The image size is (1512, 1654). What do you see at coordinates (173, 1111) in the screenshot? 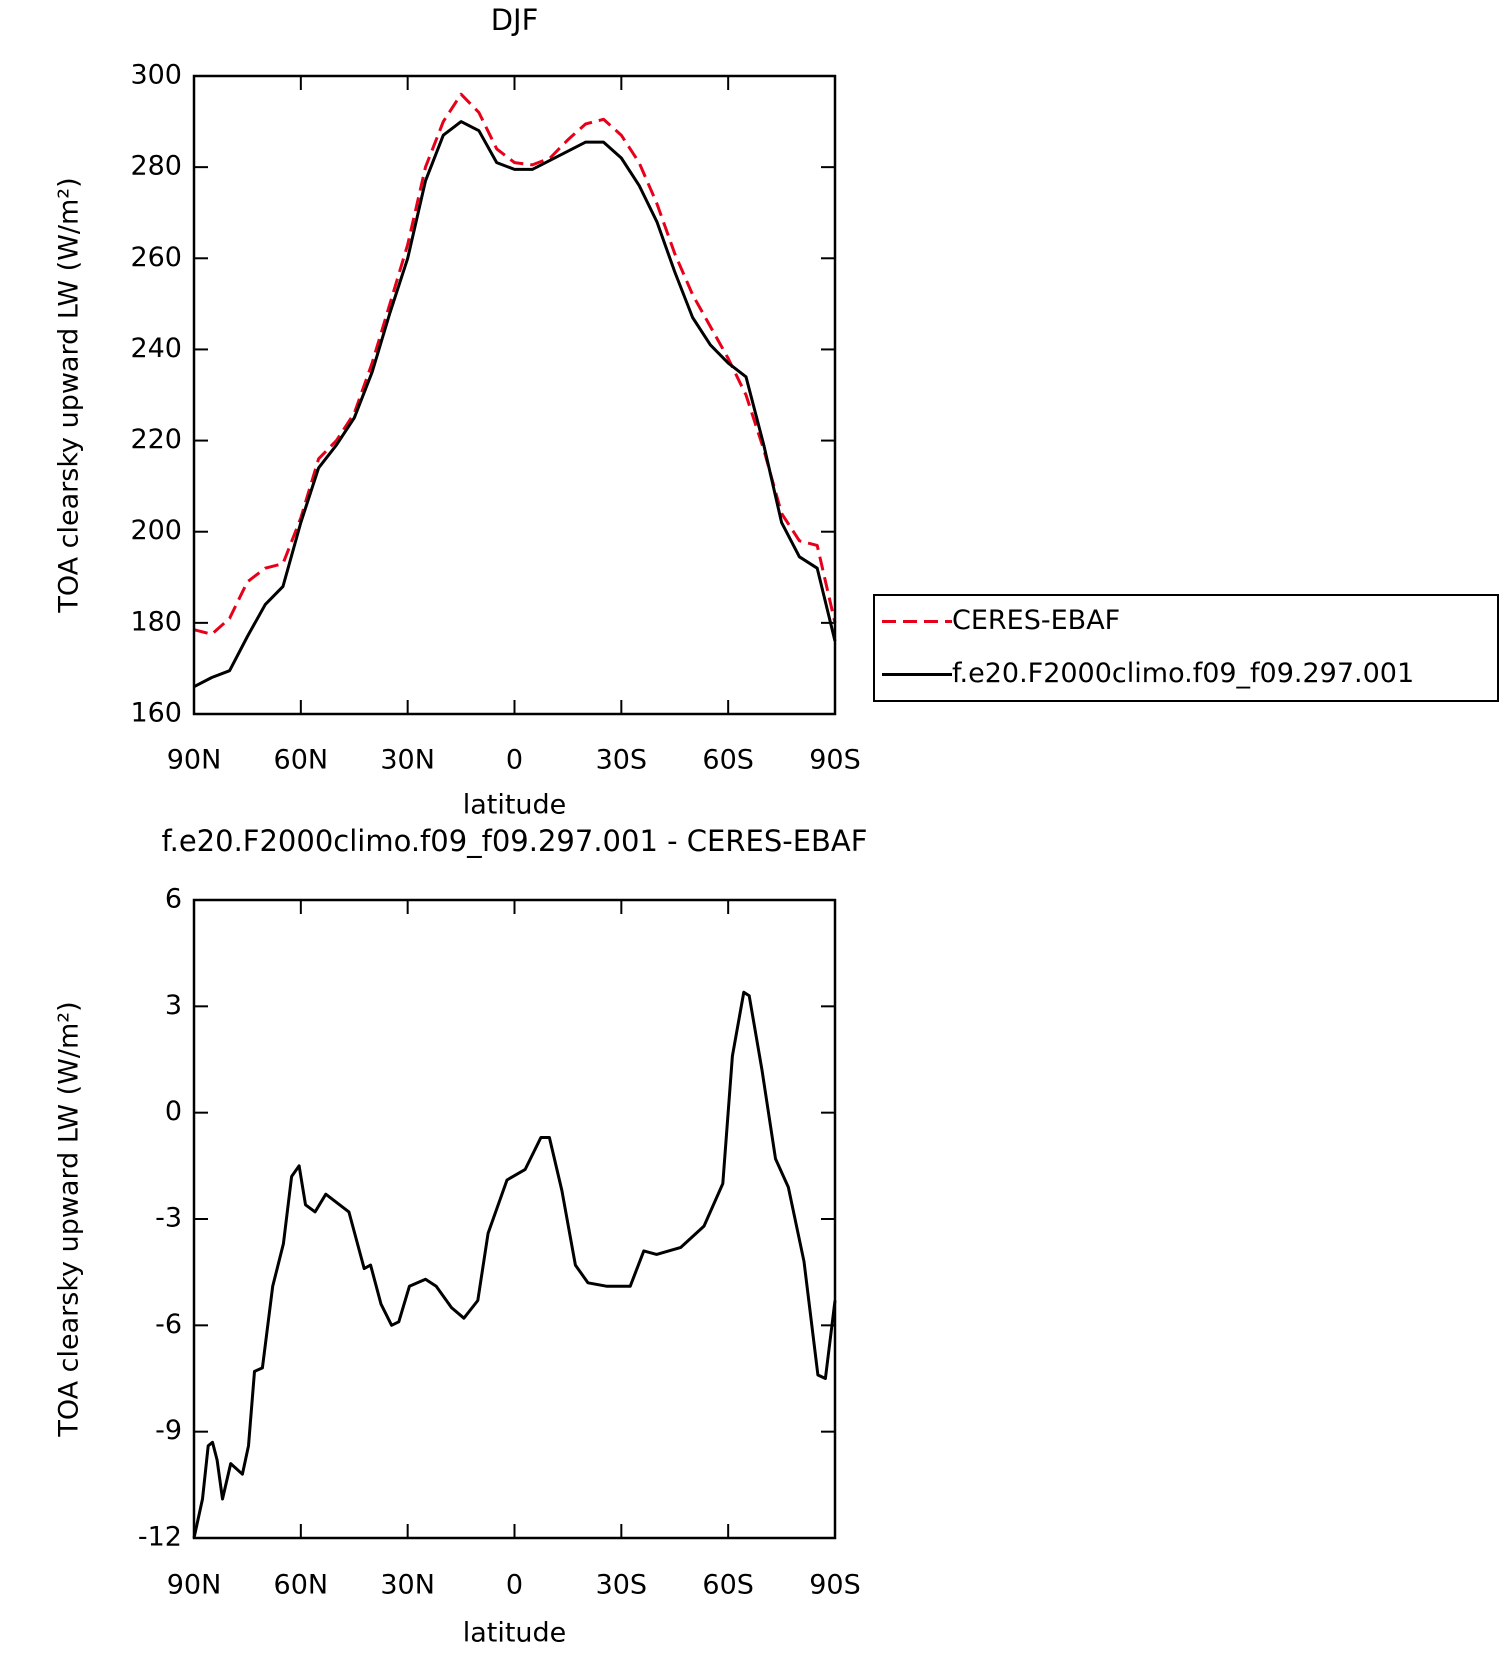
I see `y-tick-label: 0` at bounding box center [173, 1111].